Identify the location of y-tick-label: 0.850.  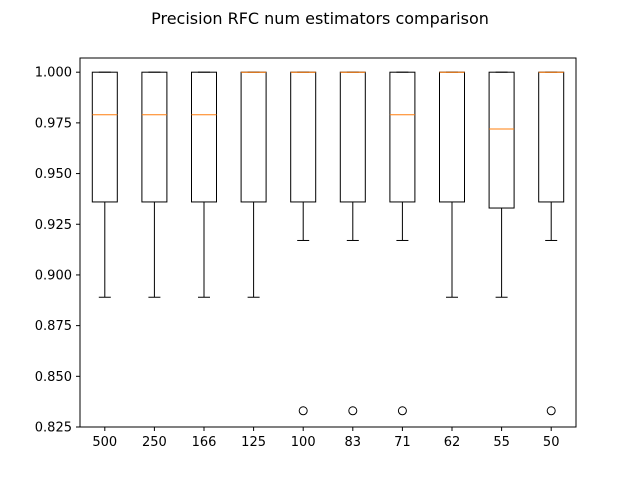
(53, 377).